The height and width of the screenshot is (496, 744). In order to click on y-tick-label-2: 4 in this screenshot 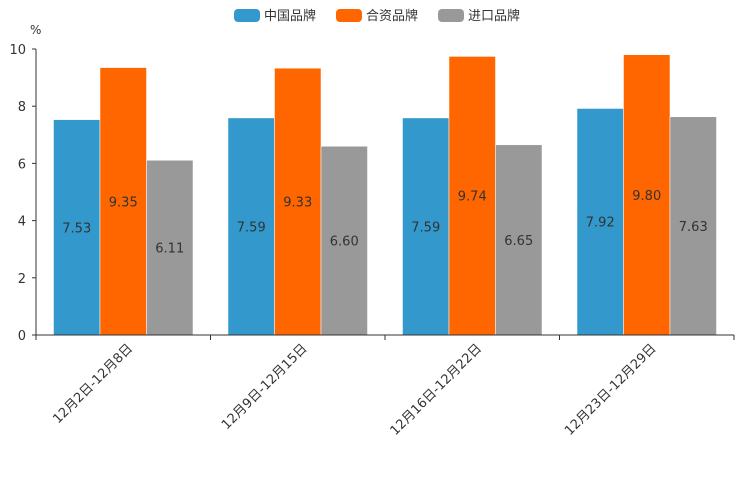, I will do `click(22, 222)`.